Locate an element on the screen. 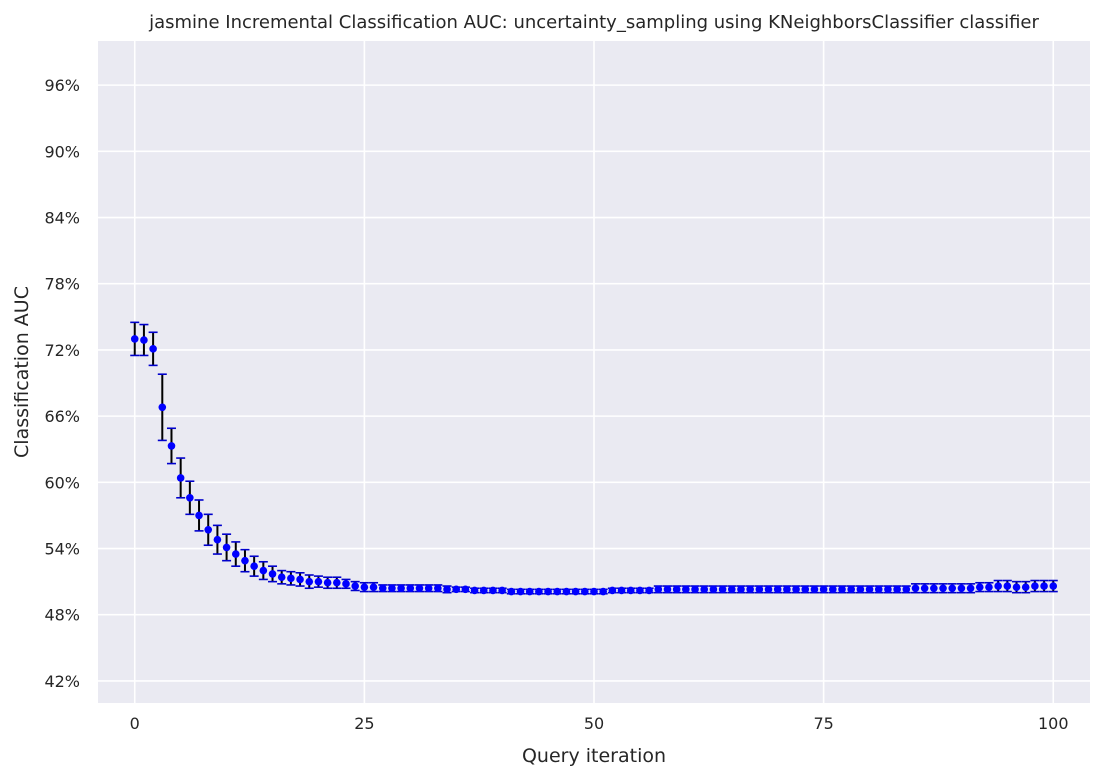 This screenshot has width=1104, height=779. x-tick-label: 75 is located at coordinates (823, 723).